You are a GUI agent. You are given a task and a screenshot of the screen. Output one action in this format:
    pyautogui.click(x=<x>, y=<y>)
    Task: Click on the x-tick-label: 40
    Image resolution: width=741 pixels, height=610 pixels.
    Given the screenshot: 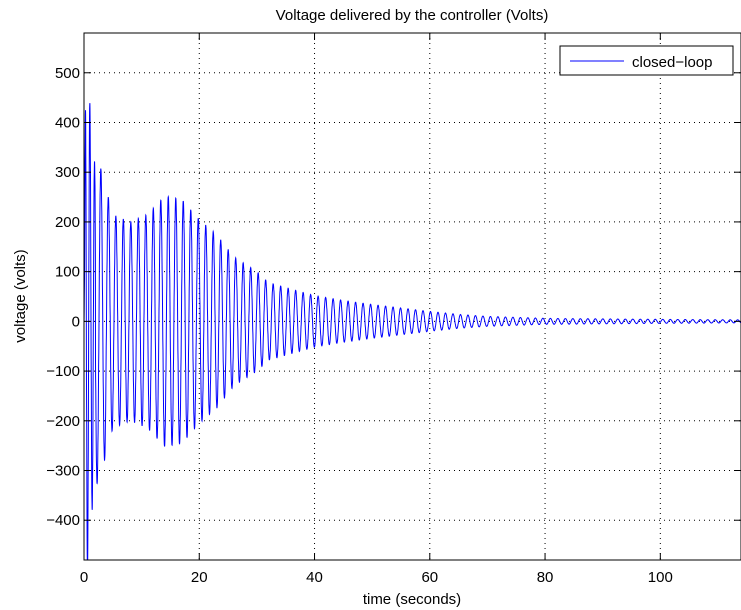 What is the action you would take?
    pyautogui.click(x=314, y=577)
    